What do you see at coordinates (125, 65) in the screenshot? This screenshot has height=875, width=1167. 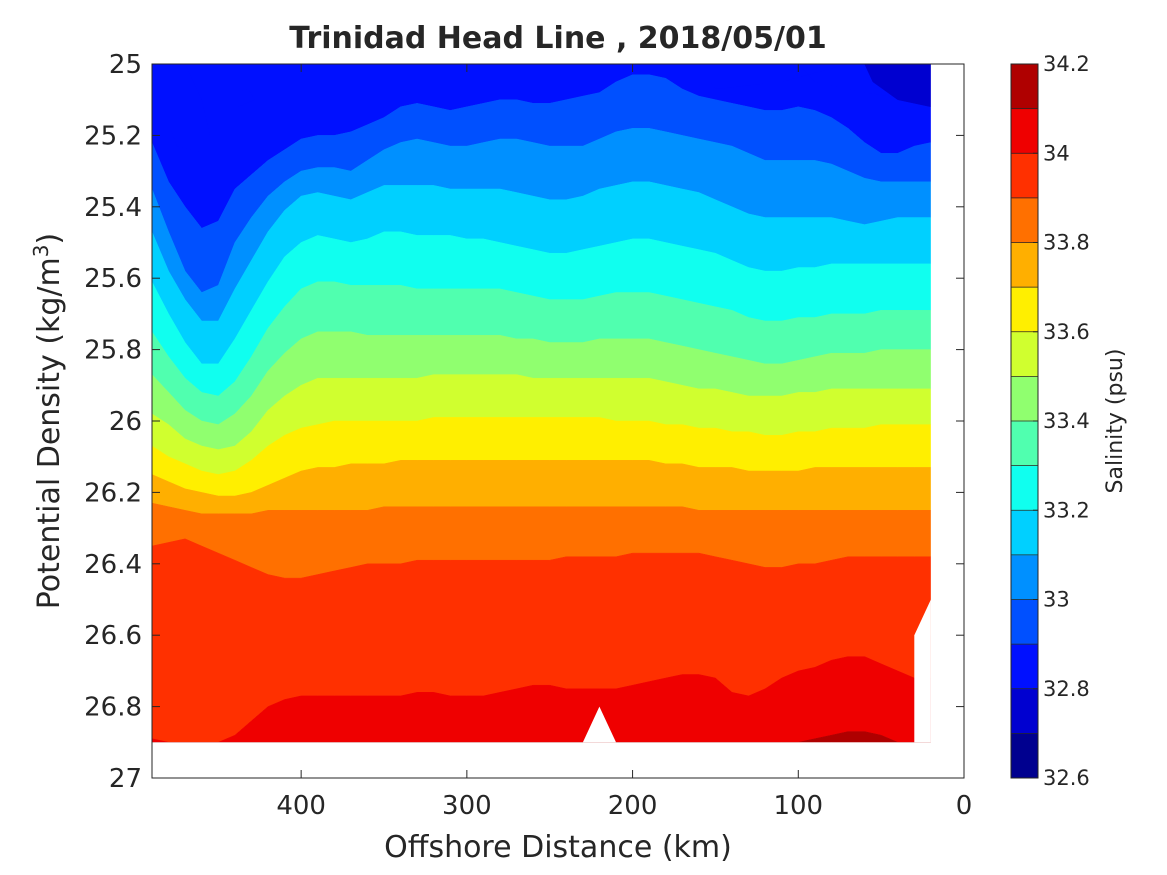 I see `y-tick-label: 25` at bounding box center [125, 65].